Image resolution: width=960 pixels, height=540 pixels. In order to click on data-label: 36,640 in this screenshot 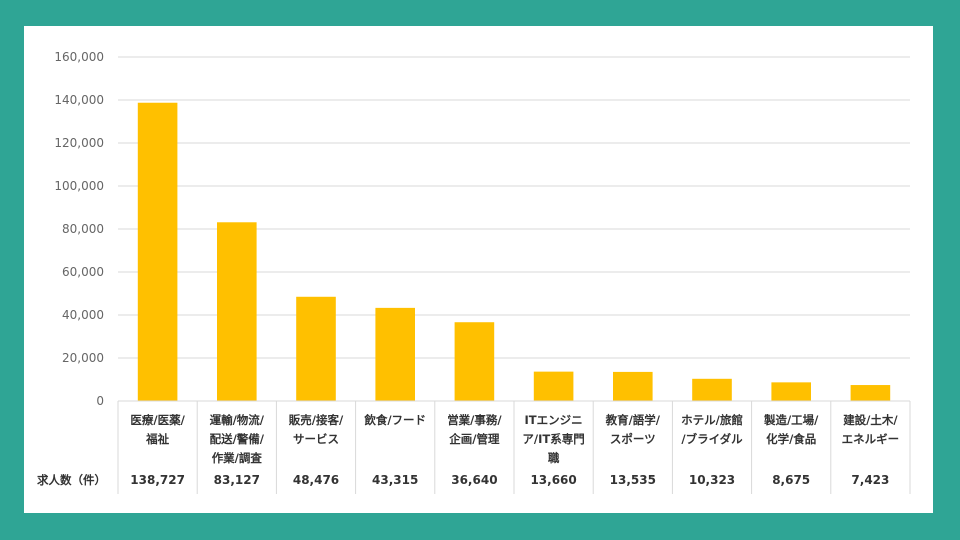, I will do `click(474, 480)`.